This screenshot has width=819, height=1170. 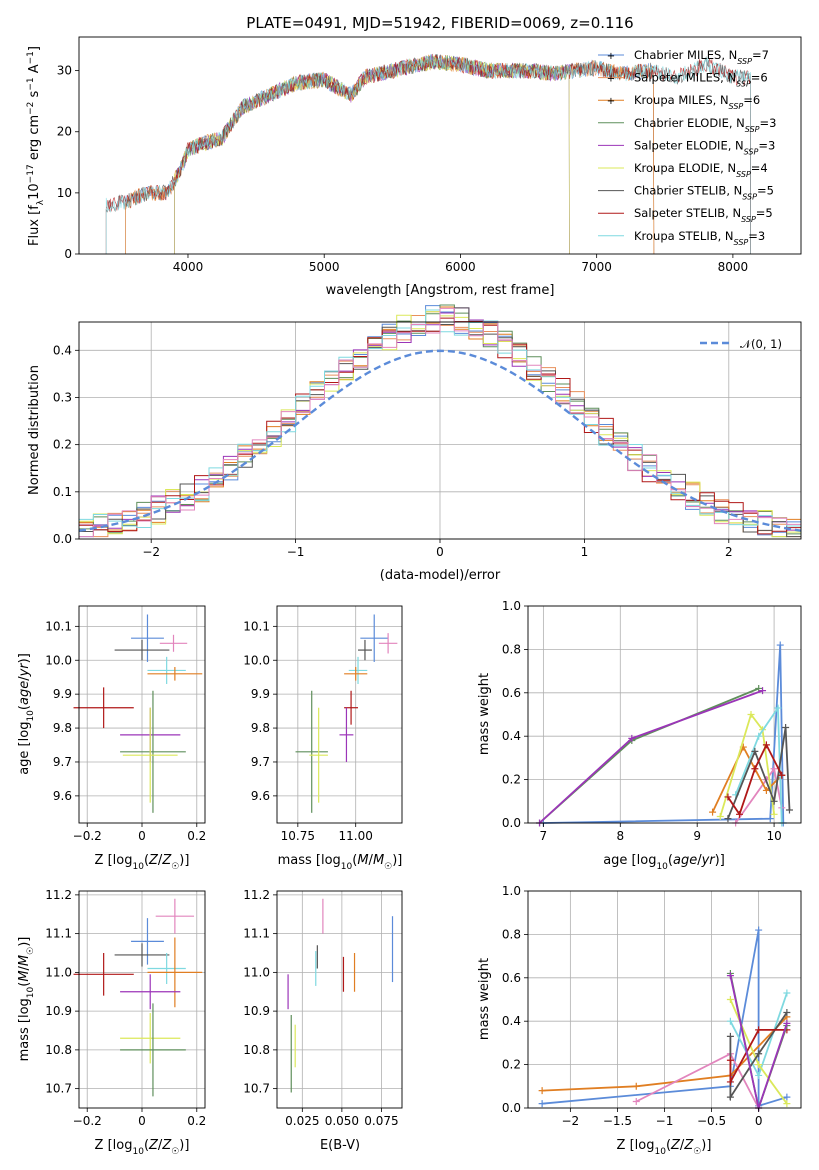 What do you see at coordinates (704, 147) in the screenshot?
I see `legend-entry: Salpeter ELODIE, NSSP=3` at bounding box center [704, 147].